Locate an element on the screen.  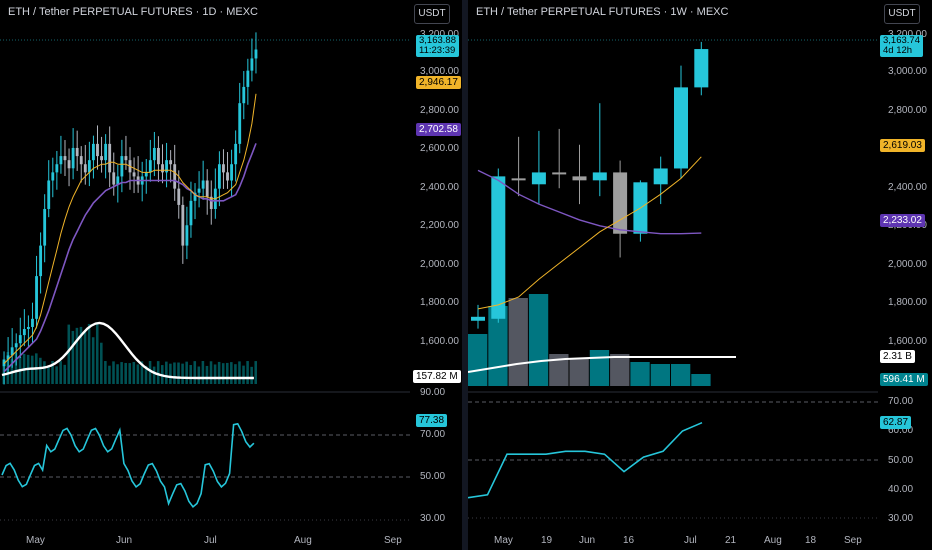
time-label: 21 is located at coordinates (731, 540).